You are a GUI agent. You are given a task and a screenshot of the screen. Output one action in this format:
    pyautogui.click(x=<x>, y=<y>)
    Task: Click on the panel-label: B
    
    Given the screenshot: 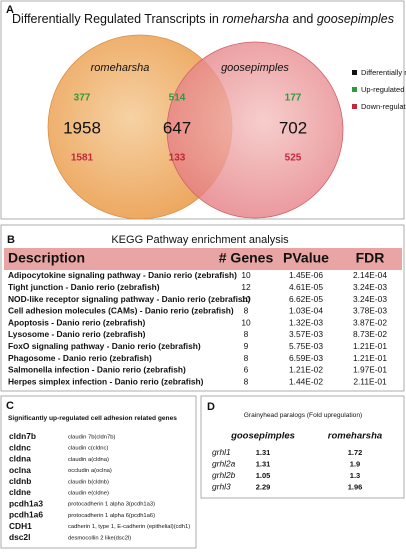 What is the action you would take?
    pyautogui.click(x=11, y=240)
    